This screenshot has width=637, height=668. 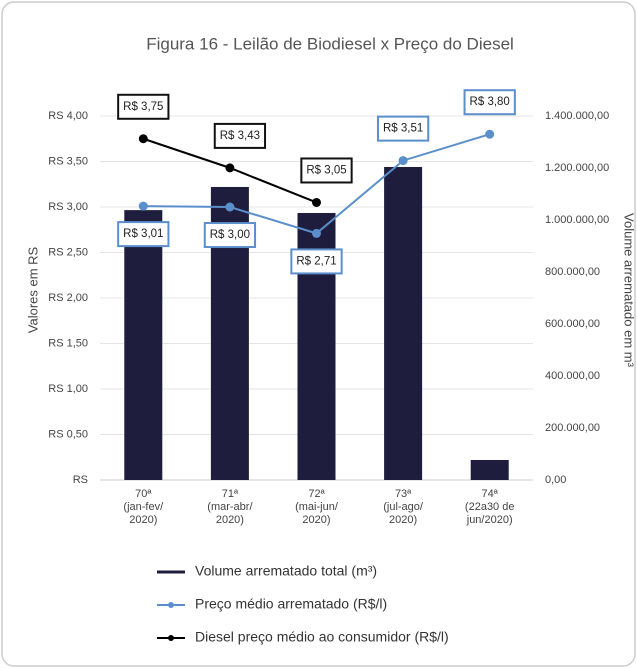 I want to click on y-tick-label: RS 1,00, so click(x=68, y=389).